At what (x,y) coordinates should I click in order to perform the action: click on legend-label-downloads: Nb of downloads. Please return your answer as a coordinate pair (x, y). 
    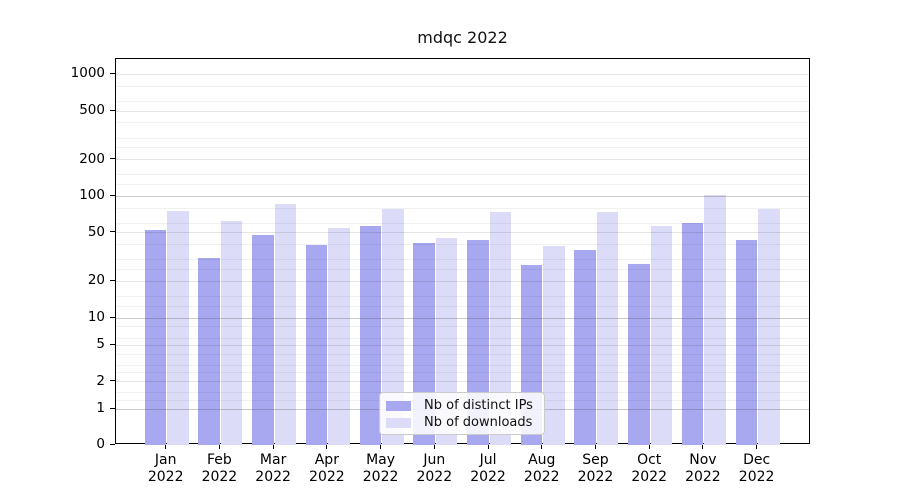
    Looking at the image, I should click on (478, 422).